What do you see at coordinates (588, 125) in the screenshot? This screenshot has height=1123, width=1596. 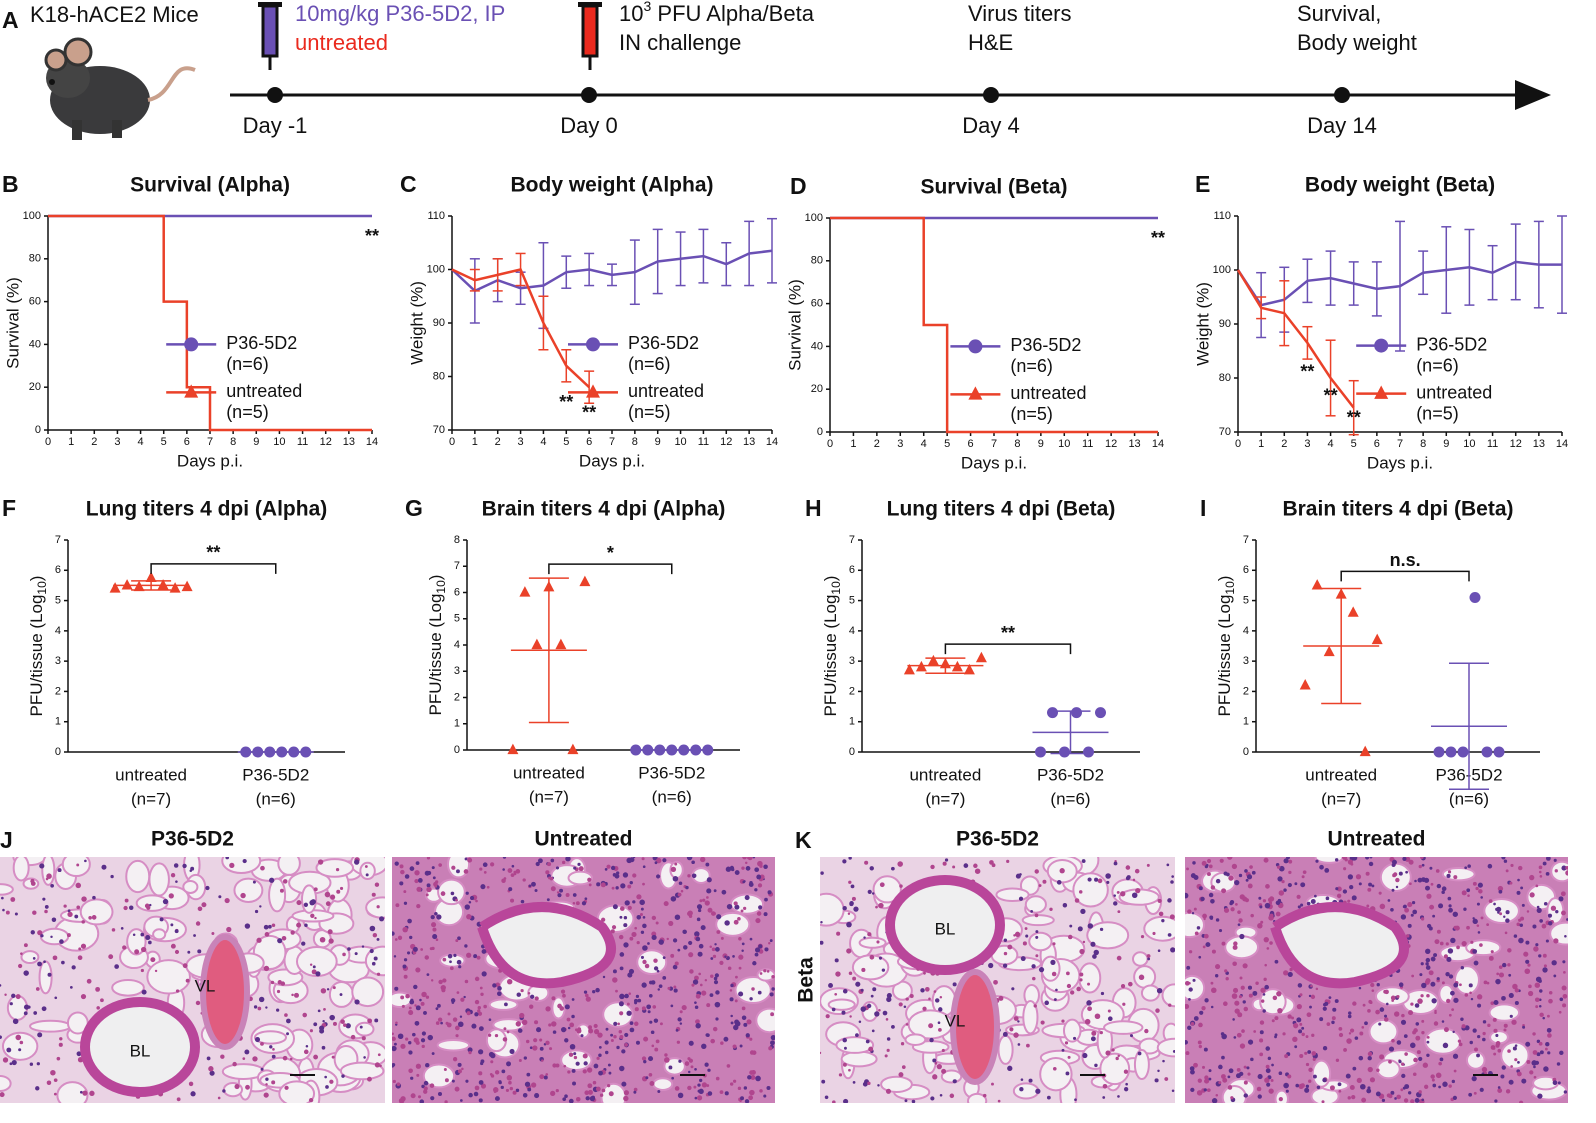 I see `day-label: Day 0` at bounding box center [588, 125].